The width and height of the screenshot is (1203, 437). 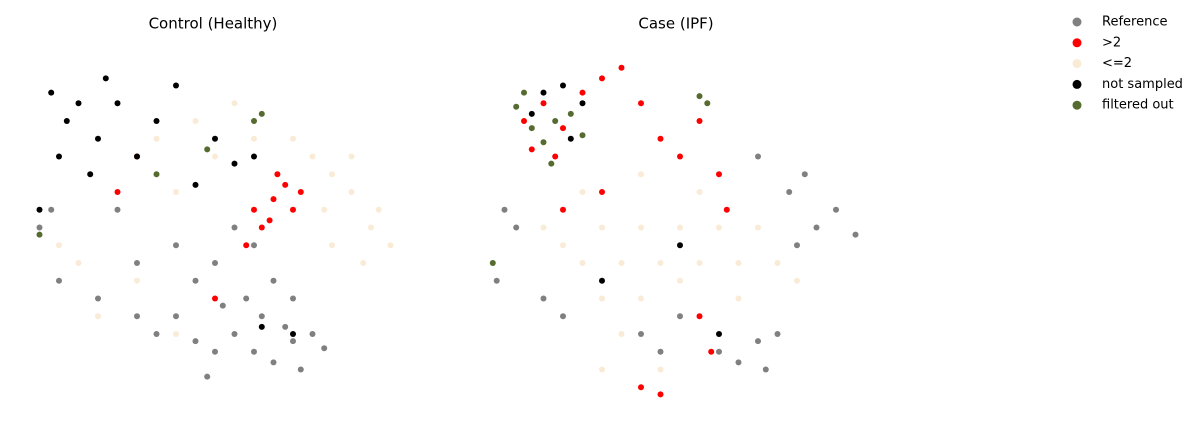 I want to click on panel-title: Case (IPF), so click(x=675, y=24).